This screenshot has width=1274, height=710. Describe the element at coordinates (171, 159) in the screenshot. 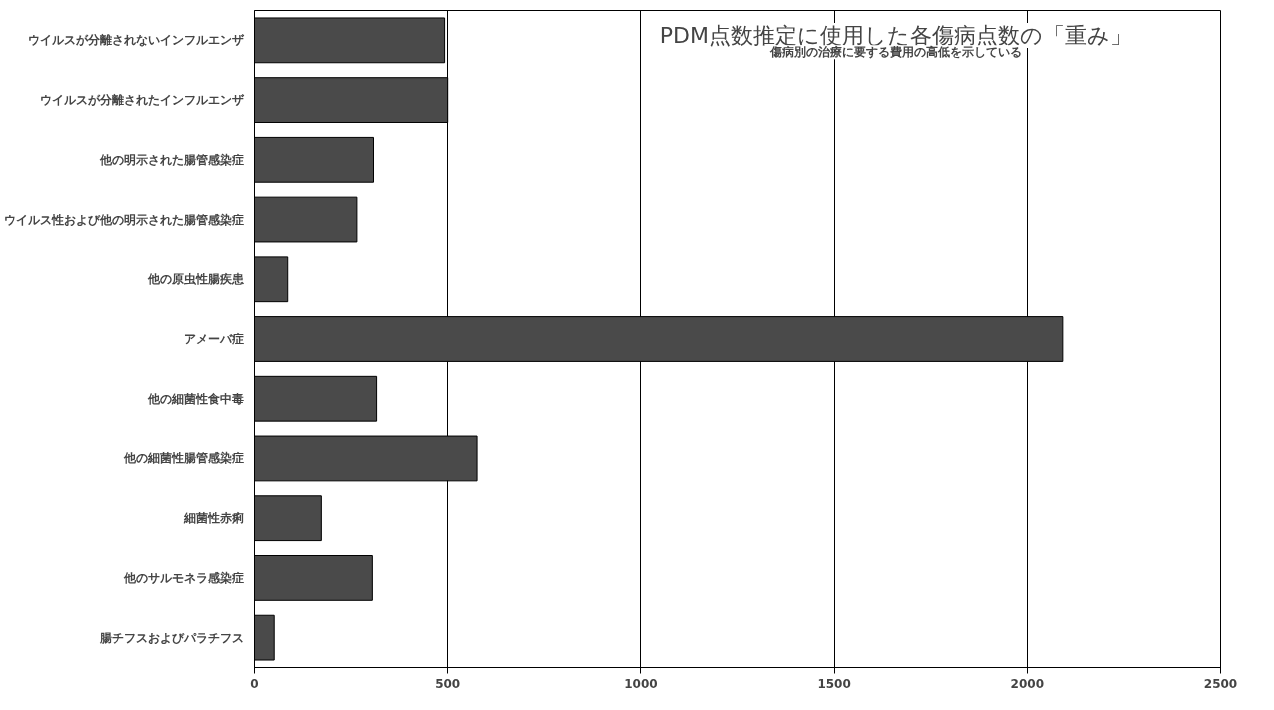

I see `y-tick-label: 他の明示された腸管感染症` at that location.